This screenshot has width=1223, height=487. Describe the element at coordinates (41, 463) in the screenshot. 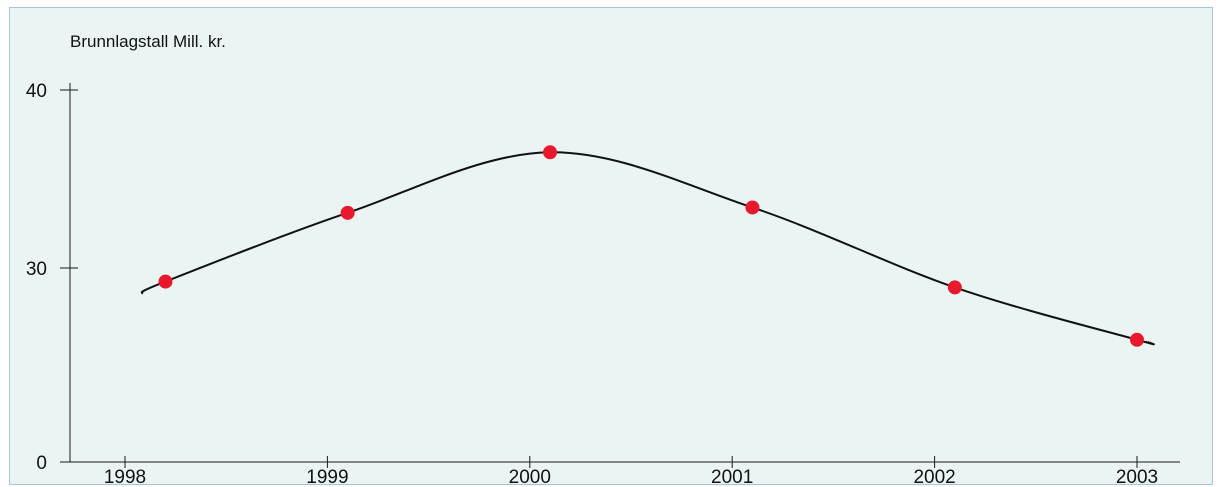

I see `y-tick-label: 0` at that location.